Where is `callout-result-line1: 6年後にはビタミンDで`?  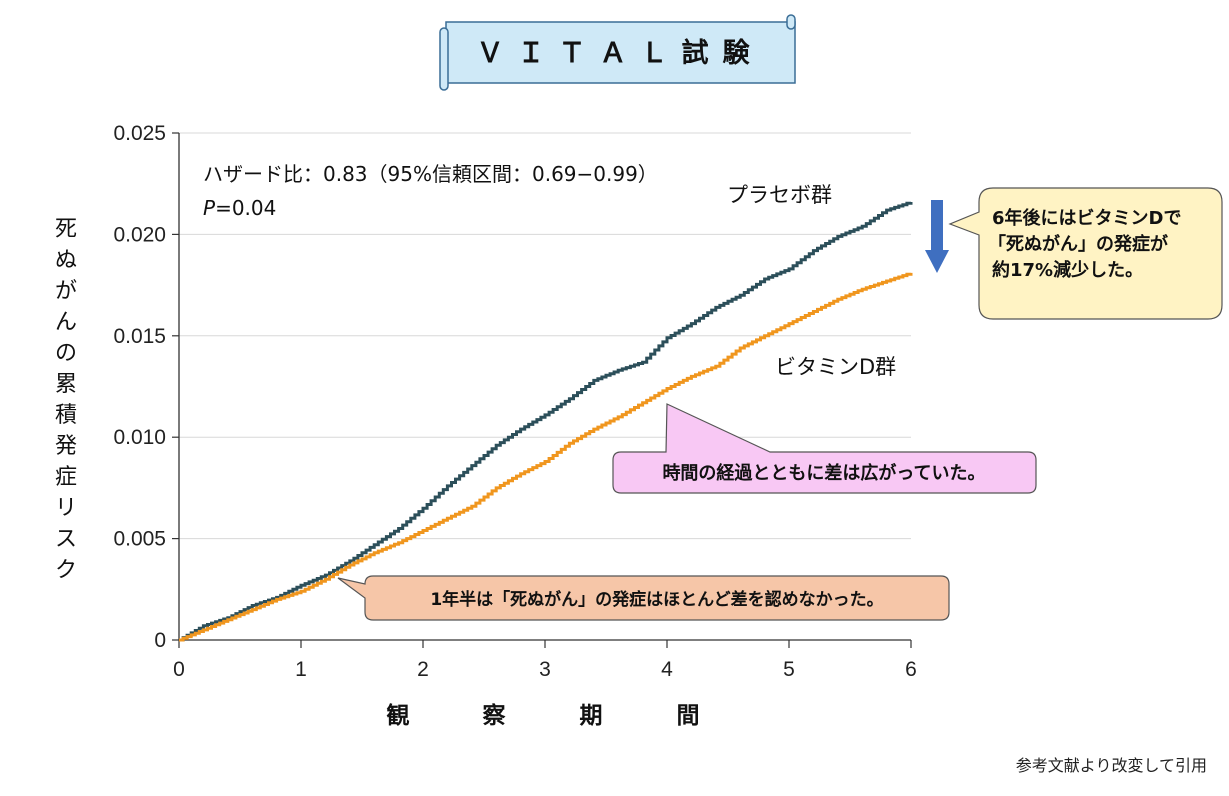
callout-result-line1: 6年後にはビタミンDで is located at coordinates (1086, 218).